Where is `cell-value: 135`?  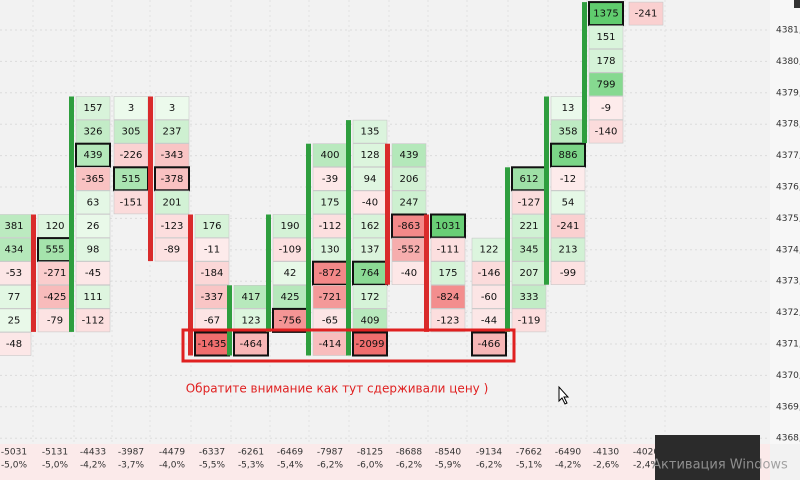
cell-value: 135 is located at coordinates (369, 132).